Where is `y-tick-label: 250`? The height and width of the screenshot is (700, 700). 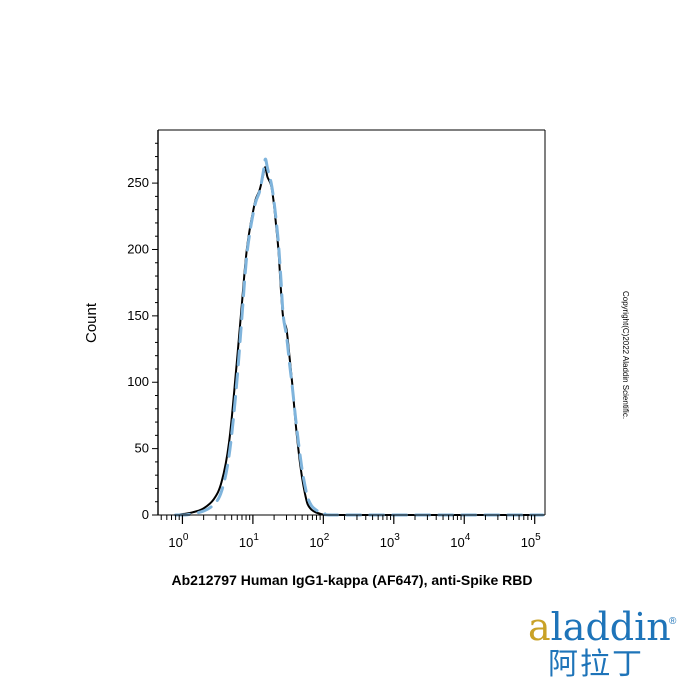
y-tick-label: 250 is located at coordinates (138, 182).